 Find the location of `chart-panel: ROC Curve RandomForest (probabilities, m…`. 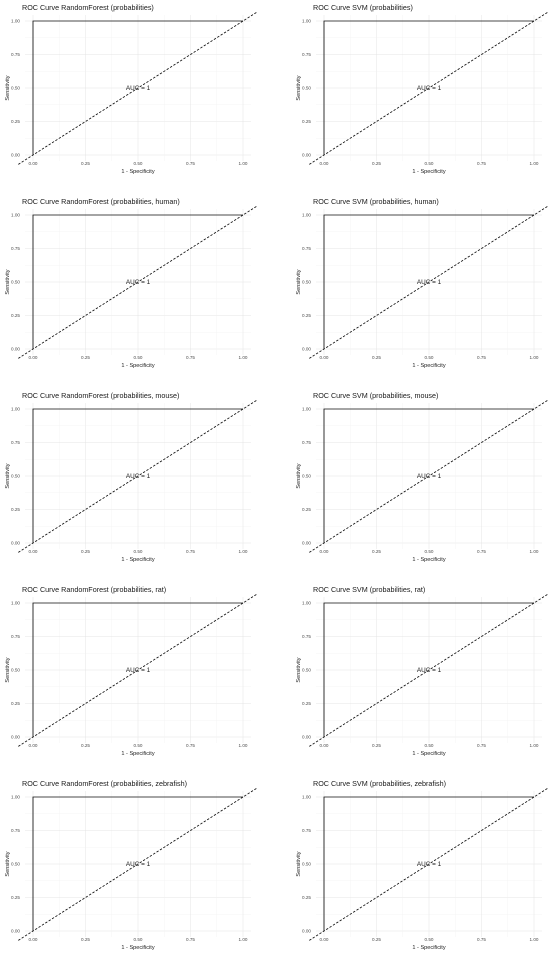

chart-panel: ROC Curve RandomForest (probabilities, m… is located at coordinates (137, 483).